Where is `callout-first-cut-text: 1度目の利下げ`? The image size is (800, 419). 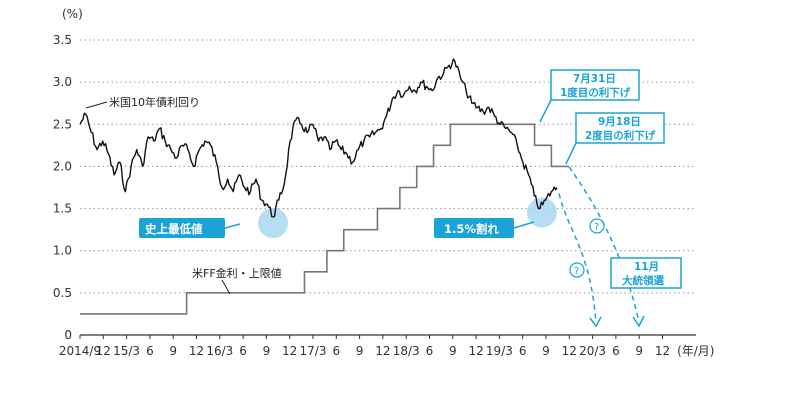
callout-first-cut-text: 1度目の利下げ is located at coordinates (595, 92).